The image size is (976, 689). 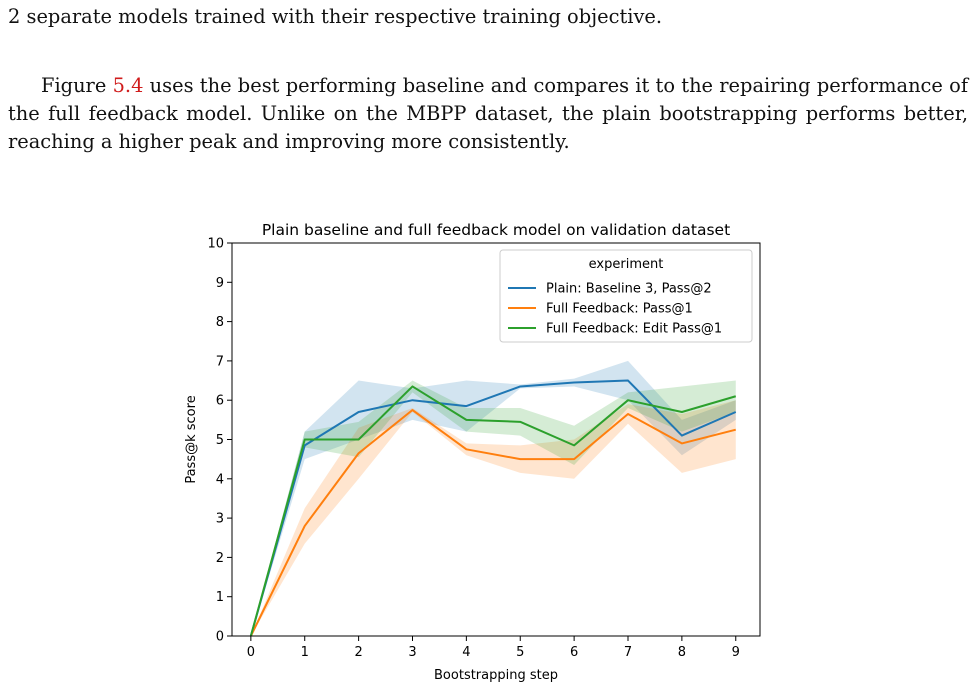 What do you see at coordinates (220, 283) in the screenshot?
I see `y-tick-label: 9` at bounding box center [220, 283].